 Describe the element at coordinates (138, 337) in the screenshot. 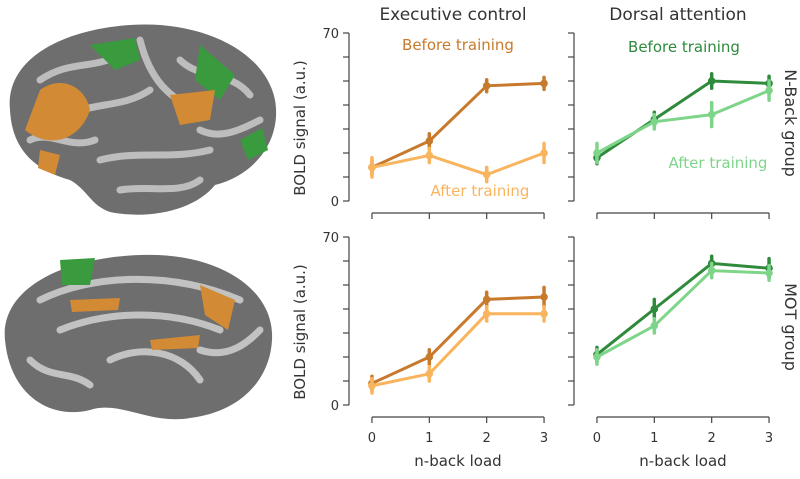

I see `brain-medial` at that location.